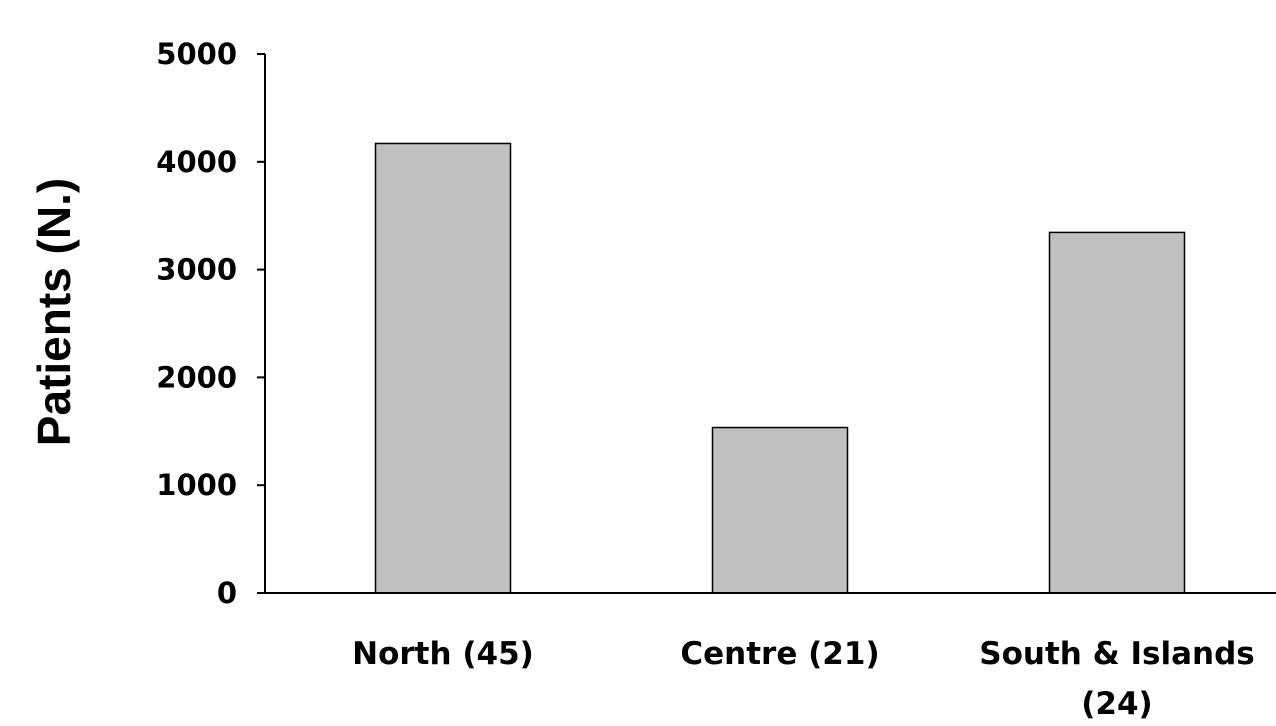  Describe the element at coordinates (196, 485) in the screenshot. I see `y-tick-label: 1000` at that location.